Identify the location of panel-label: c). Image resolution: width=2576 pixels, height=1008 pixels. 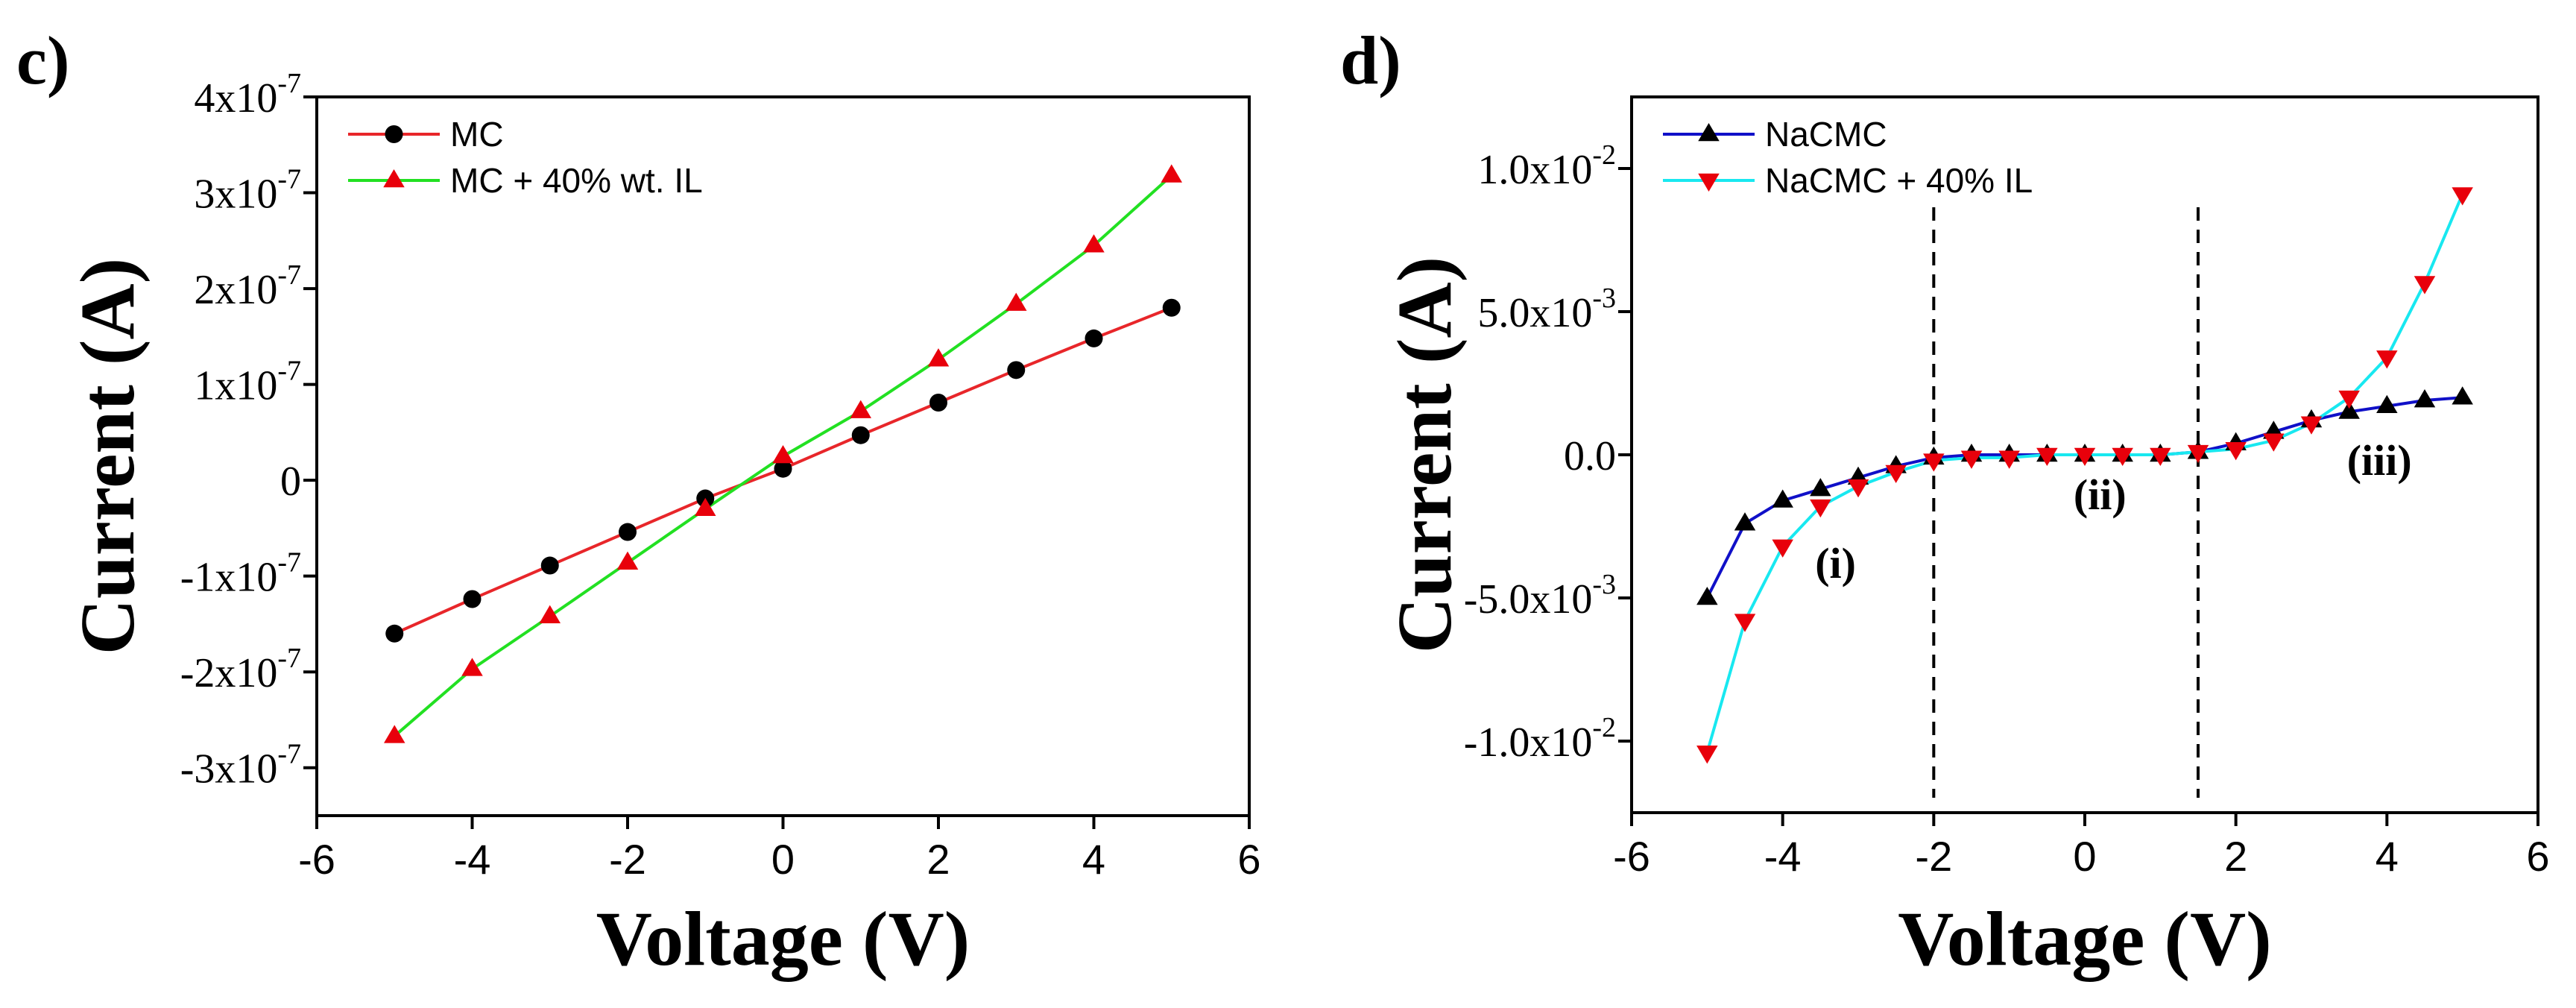
(42, 60).